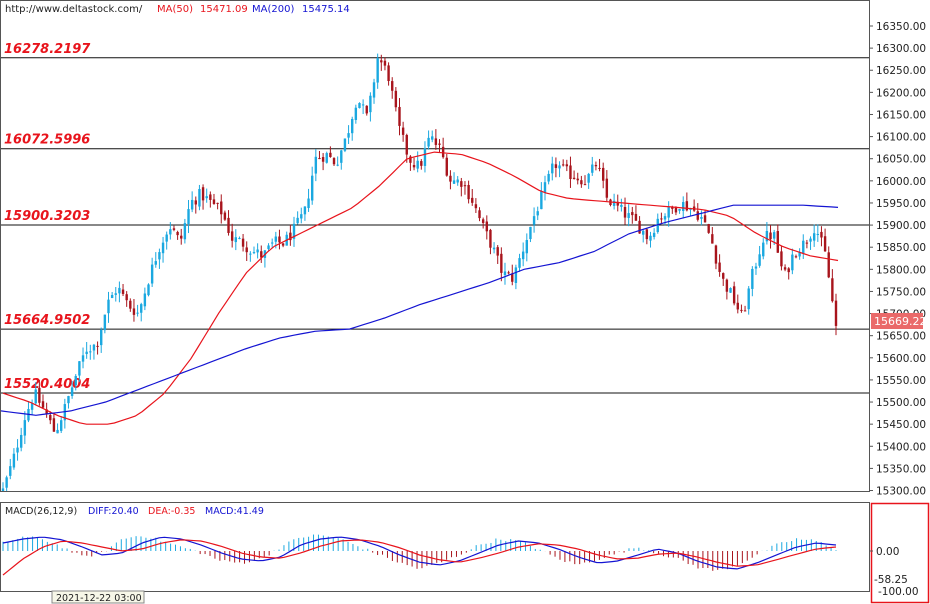 This screenshot has height=604, width=930. What do you see at coordinates (98, 597) in the screenshot?
I see `date-cursor-box` at bounding box center [98, 597].